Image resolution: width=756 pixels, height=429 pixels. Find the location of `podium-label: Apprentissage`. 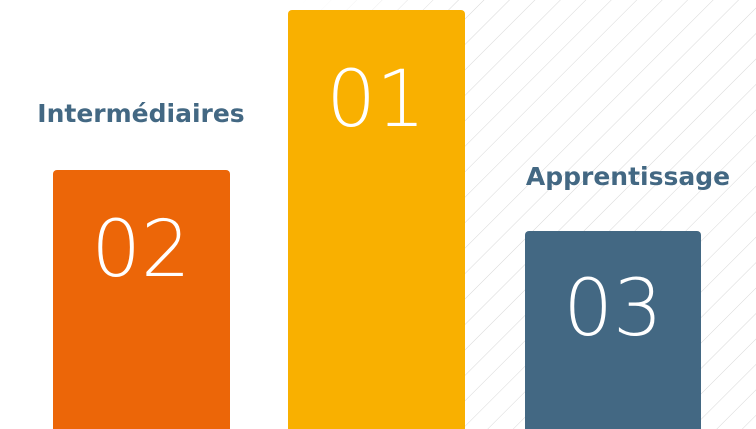

podium-label: Apprentissage is located at coordinates (628, 176).